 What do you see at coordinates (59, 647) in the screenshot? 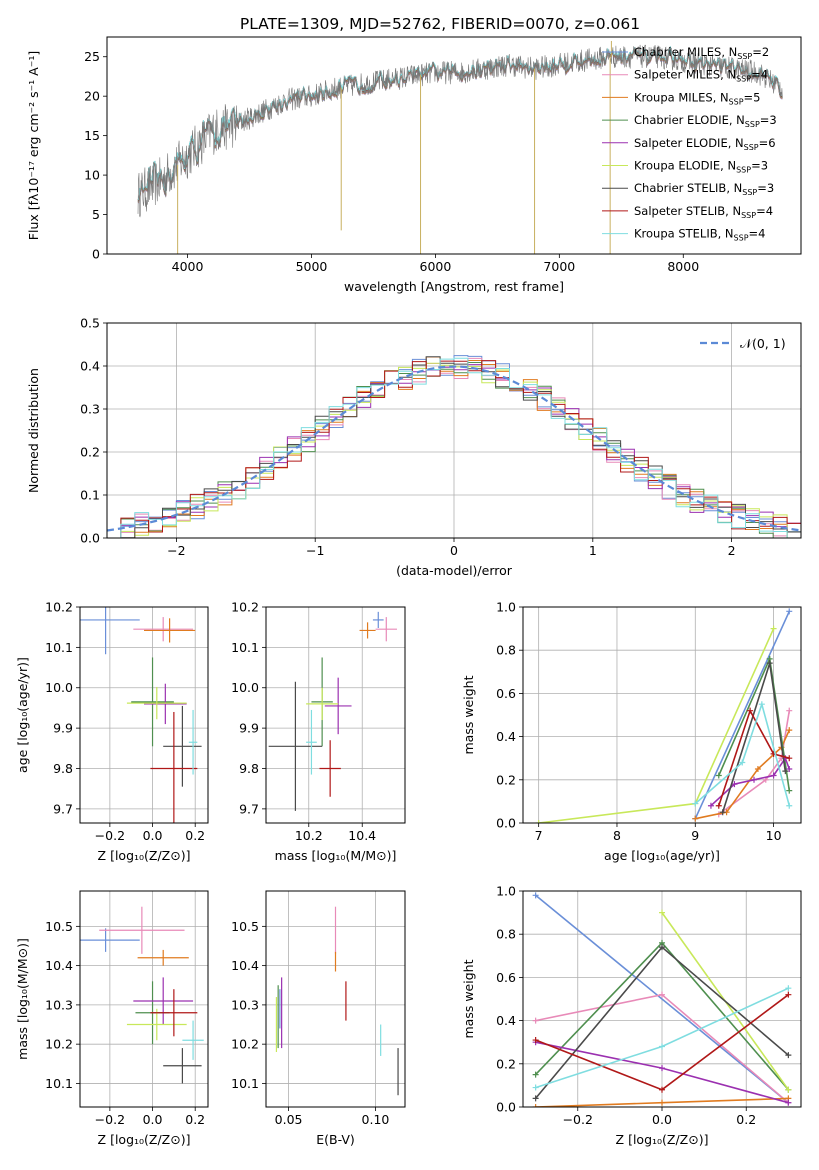
I see `y-tick-label: 10.1` at bounding box center [59, 647].